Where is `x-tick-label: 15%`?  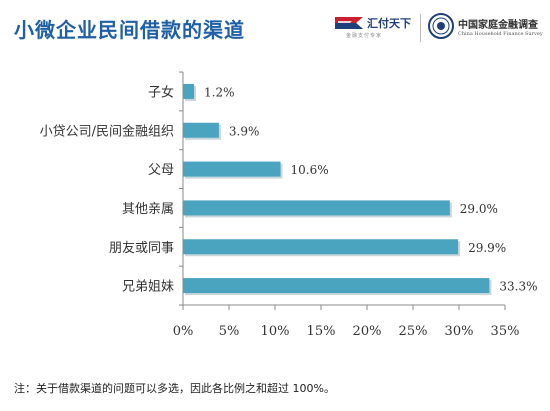
x-tick-label: 15% is located at coordinates (321, 331).